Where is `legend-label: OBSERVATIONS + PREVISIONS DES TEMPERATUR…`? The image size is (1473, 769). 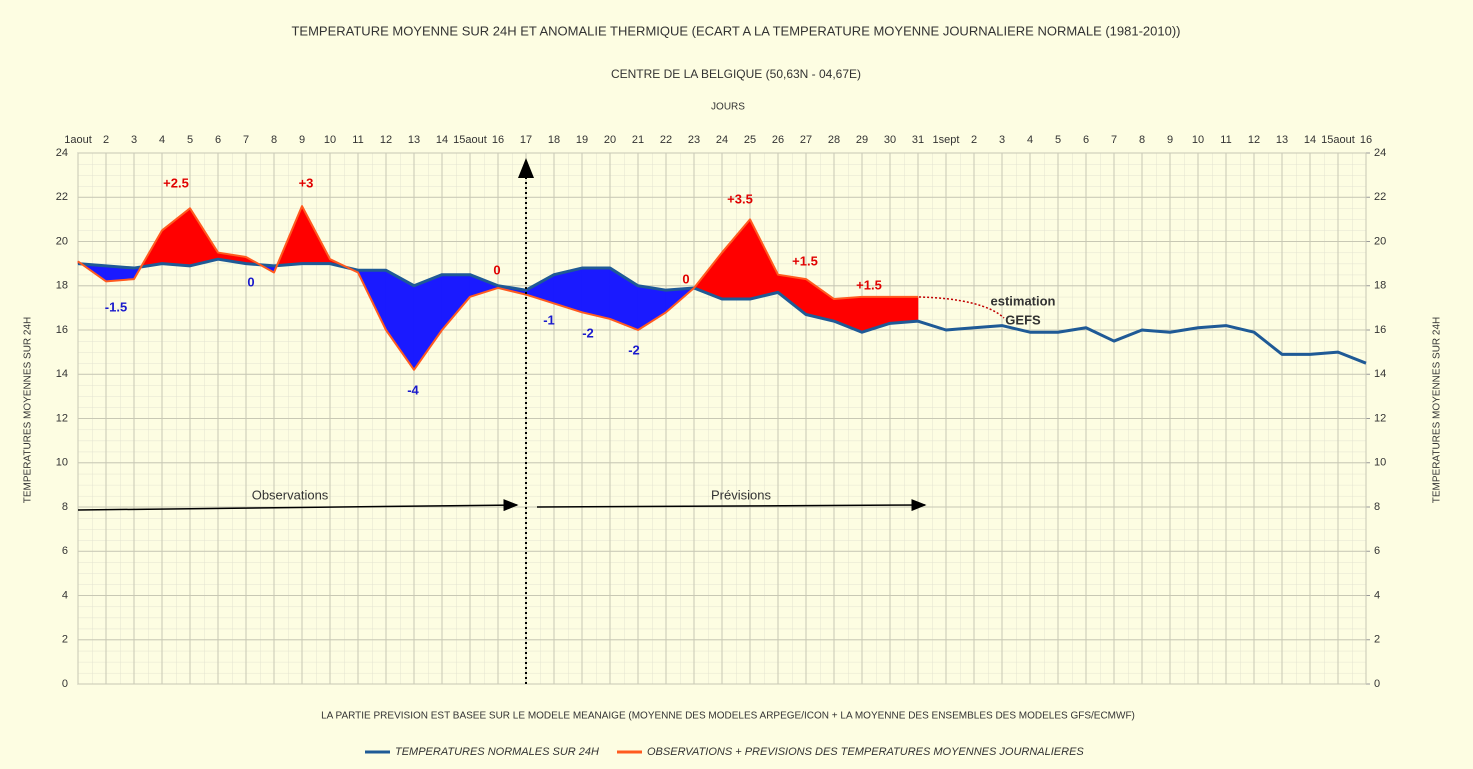 legend-label: OBSERVATIONS + PREVISIONS DES TEMPERATUR… is located at coordinates (865, 752).